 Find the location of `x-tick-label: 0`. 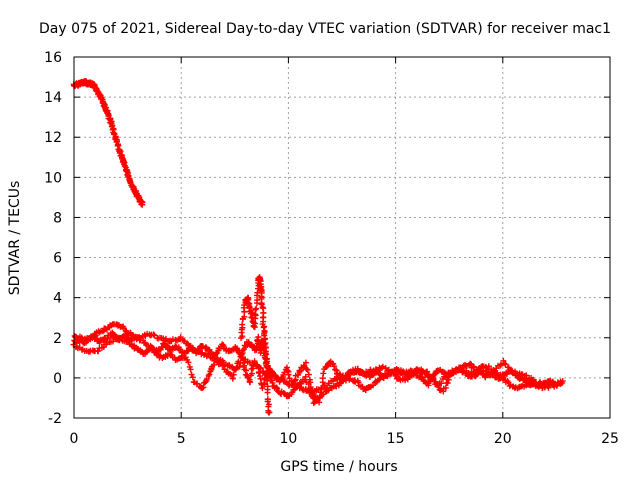

x-tick-label: 0 is located at coordinates (74, 439).